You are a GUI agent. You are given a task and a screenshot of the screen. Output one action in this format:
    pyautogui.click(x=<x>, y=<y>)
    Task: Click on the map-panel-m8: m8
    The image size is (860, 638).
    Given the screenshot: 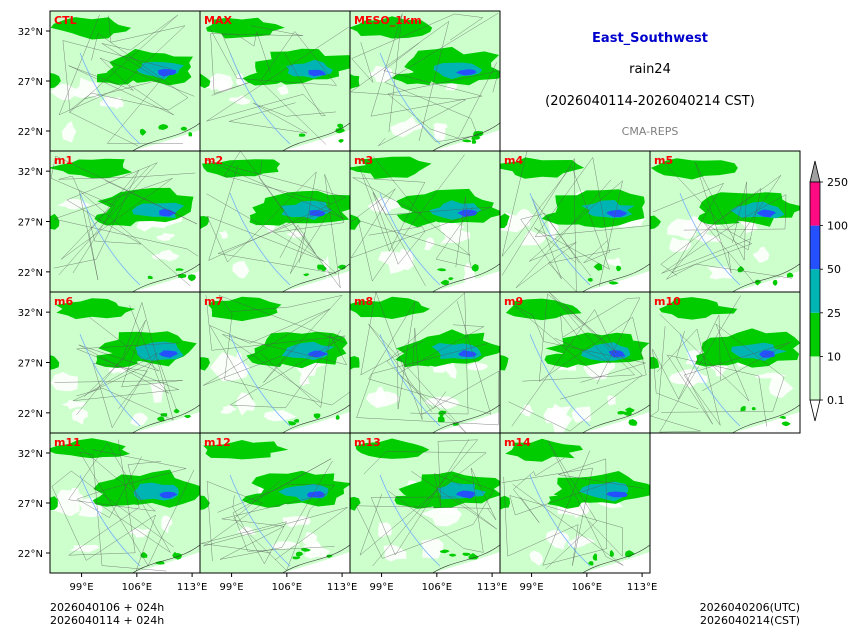 What is the action you would take?
    pyautogui.click(x=425, y=362)
    